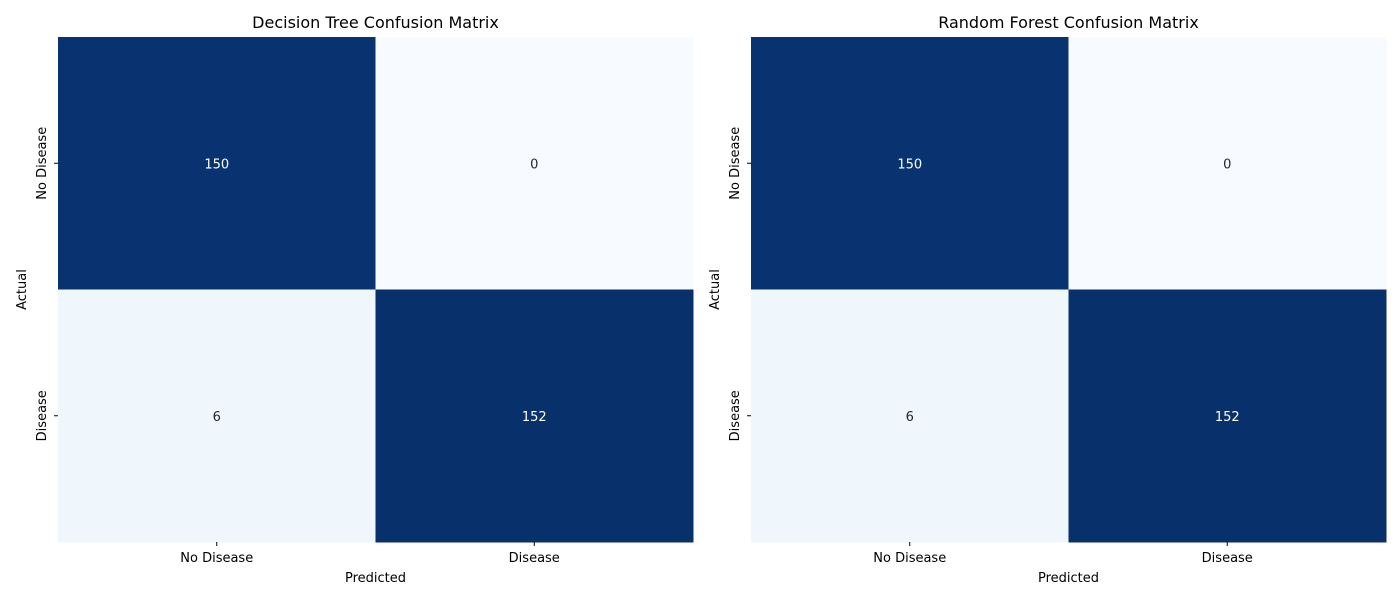 Image resolution: width=1400 pixels, height=600 pixels. Describe the element at coordinates (1068, 22) in the screenshot. I see `chart-title: Random Forest Confusion Matrix` at that location.